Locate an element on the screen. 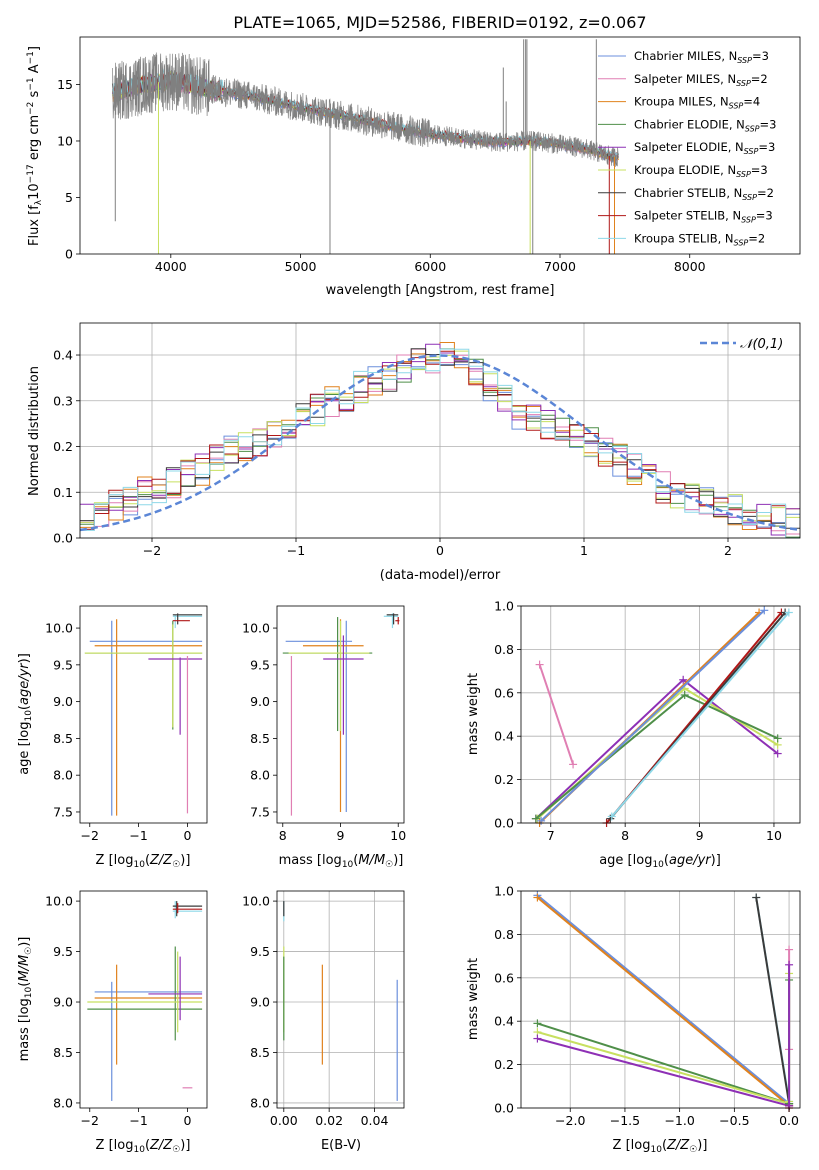  gaussian-curve is located at coordinates (440, 443).